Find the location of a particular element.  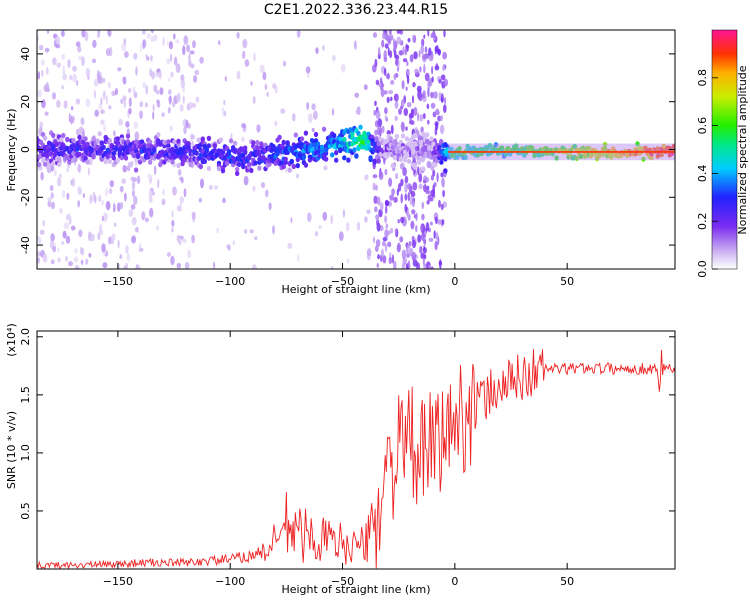

spectrogram-x-ticks: −150 −100 −50 0 50 is located at coordinates (338, 275).